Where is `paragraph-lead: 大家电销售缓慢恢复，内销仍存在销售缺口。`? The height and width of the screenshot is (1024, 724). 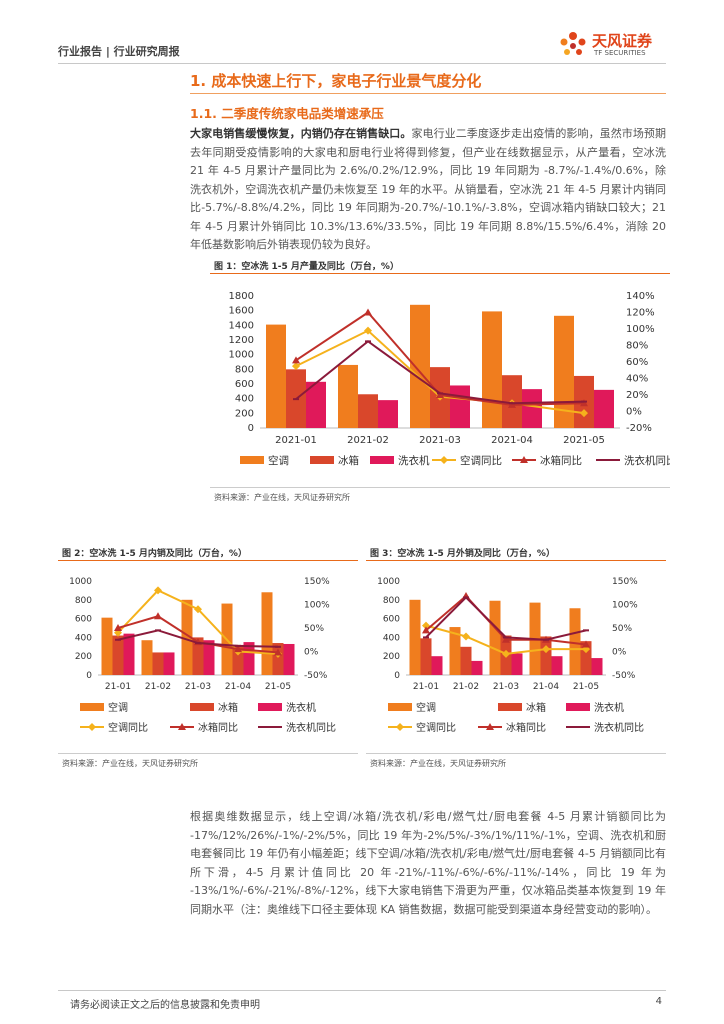 paragraph-lead: 大家电销售缓慢恢复，内销仍存在销售缺口。 is located at coordinates (301, 133).